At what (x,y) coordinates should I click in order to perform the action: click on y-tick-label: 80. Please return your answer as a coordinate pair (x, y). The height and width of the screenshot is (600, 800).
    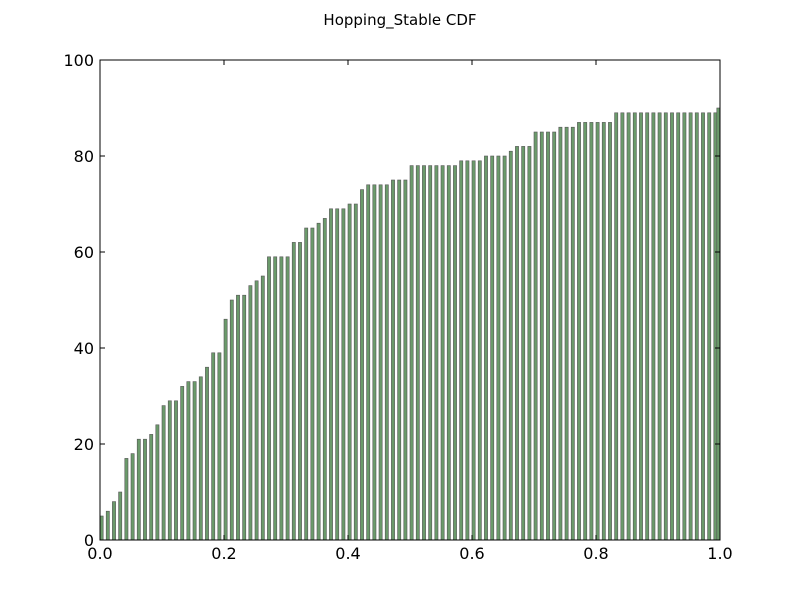
    Looking at the image, I should click on (84, 156).